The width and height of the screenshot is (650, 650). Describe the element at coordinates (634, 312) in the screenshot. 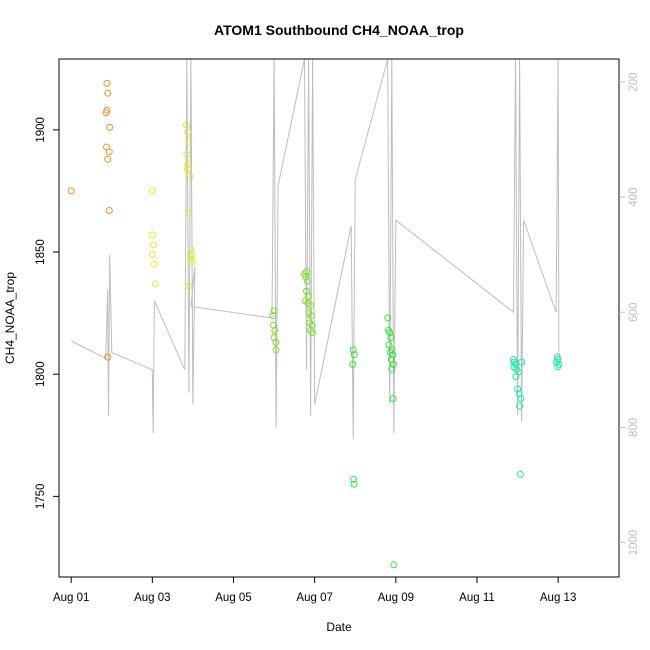

I see `right-y-tick-label: 600` at that location.